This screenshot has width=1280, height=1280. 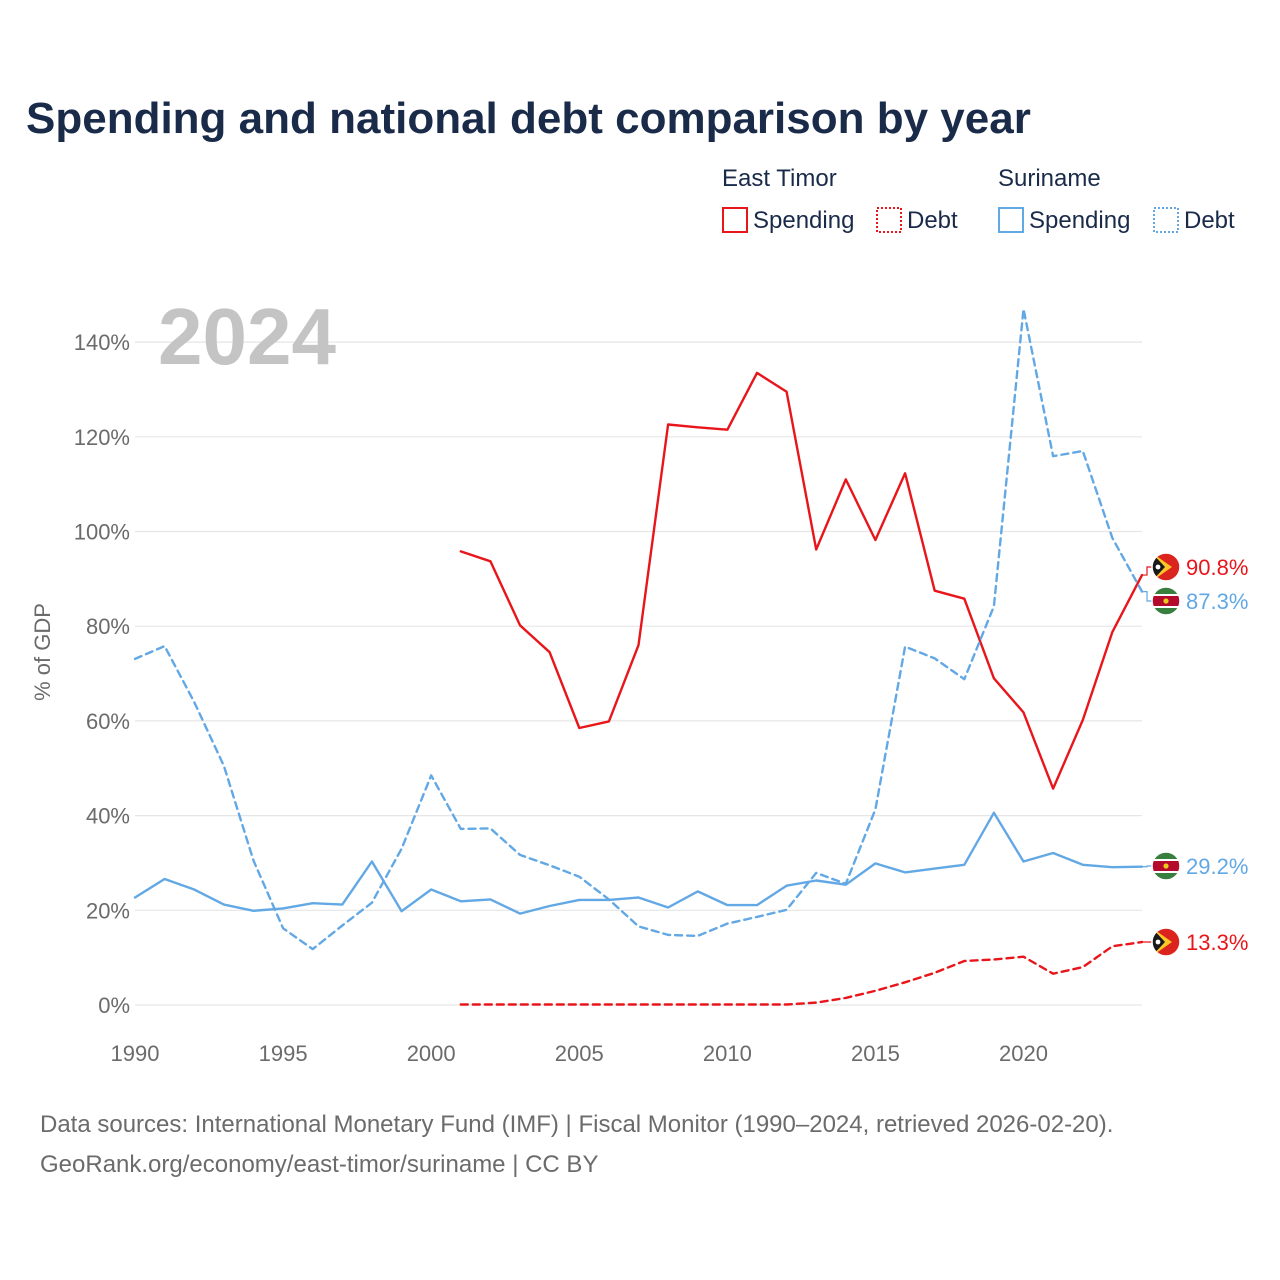 What do you see at coordinates (889, 220) in the screenshot?
I see `legend-swatch-east-timor-debt` at bounding box center [889, 220].